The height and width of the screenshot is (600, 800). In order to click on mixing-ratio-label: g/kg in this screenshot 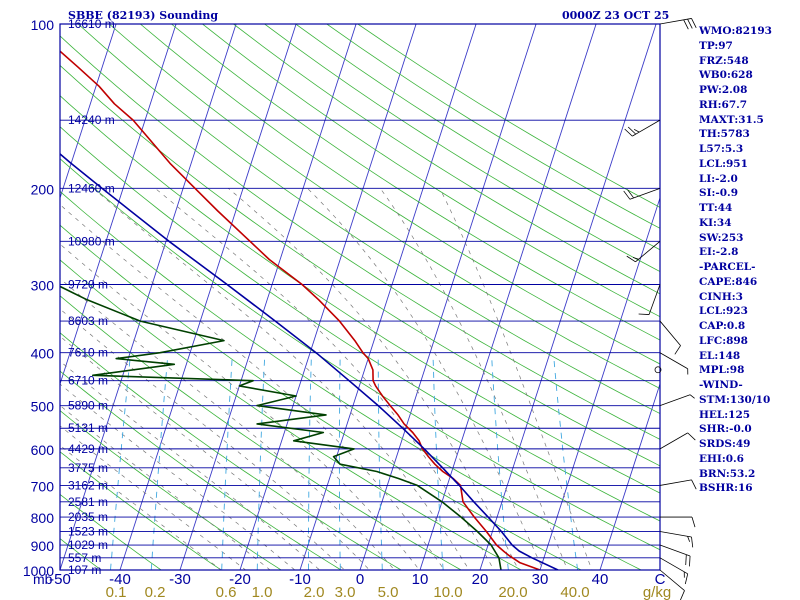, I will do `click(657, 592)`.